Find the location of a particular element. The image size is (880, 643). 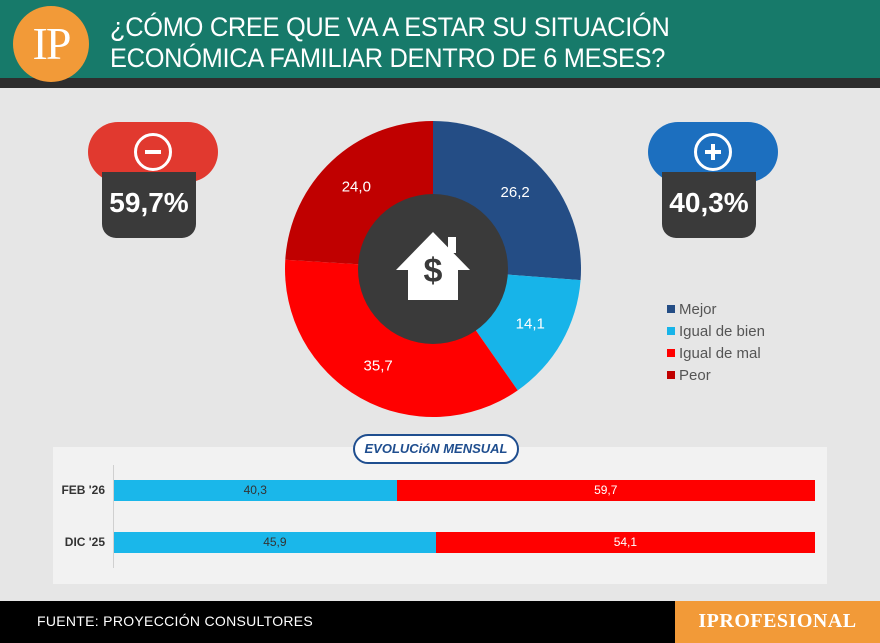

minus-icon is located at coordinates (153, 152).